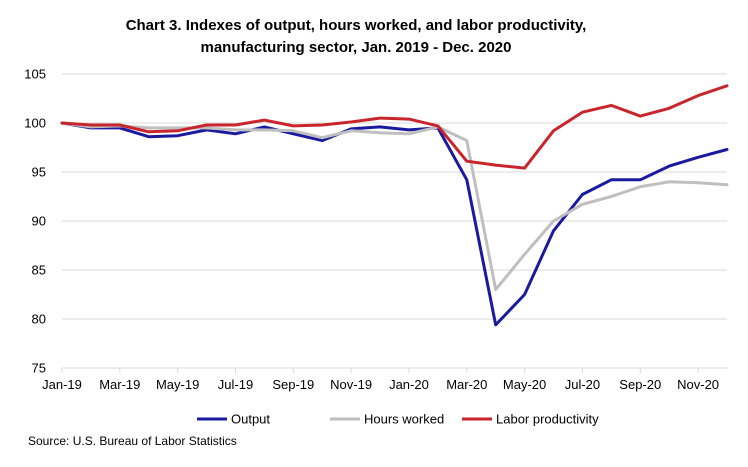 Image resolution: width=748 pixels, height=467 pixels. Describe the element at coordinates (177, 384) in the screenshot. I see `x-tick-label: May-19` at that location.